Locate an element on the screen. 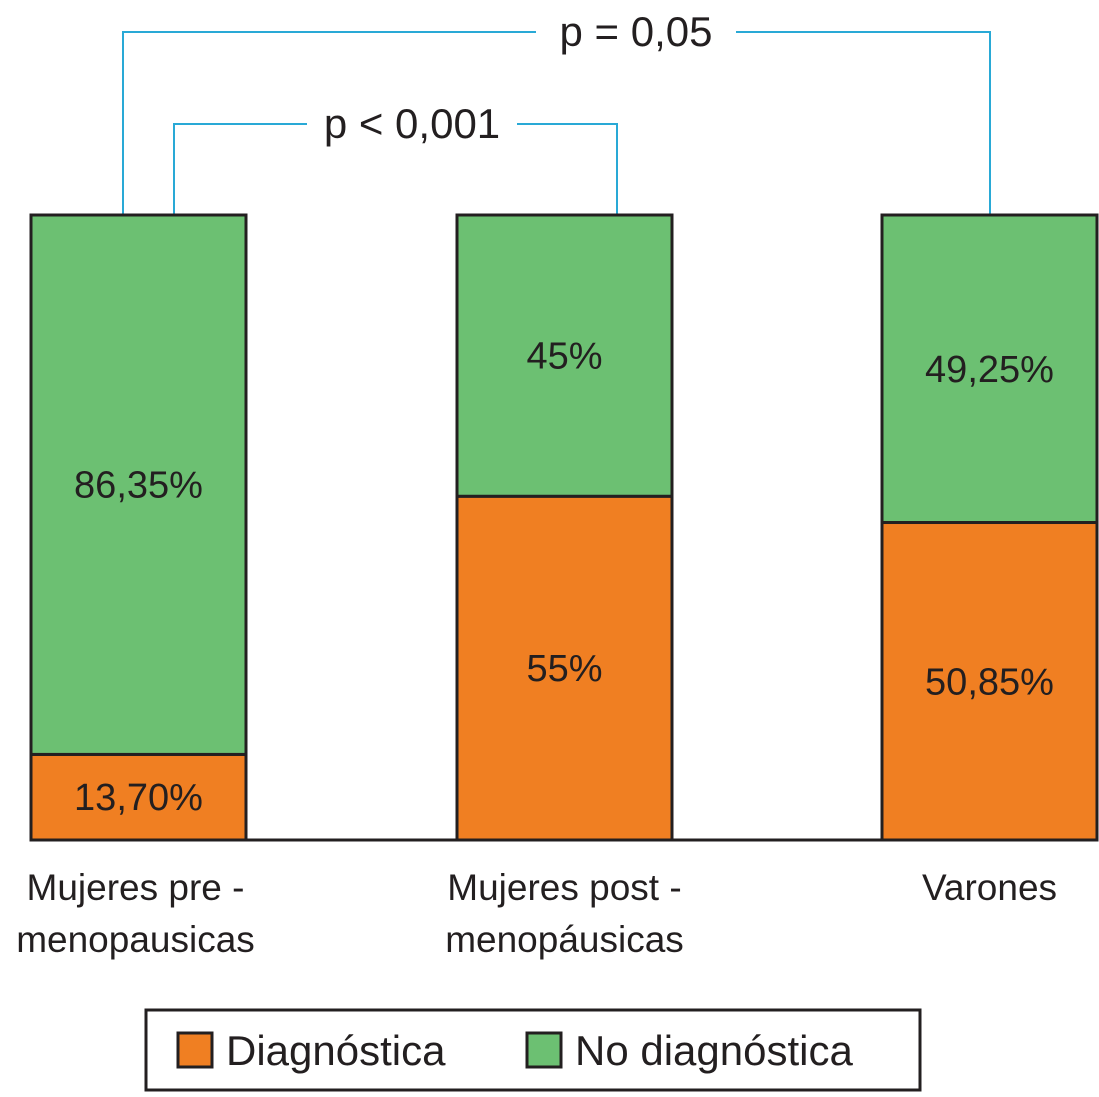 This screenshot has width=1099, height=1097. p-value-annotation: p < 0,001 is located at coordinates (412, 123).